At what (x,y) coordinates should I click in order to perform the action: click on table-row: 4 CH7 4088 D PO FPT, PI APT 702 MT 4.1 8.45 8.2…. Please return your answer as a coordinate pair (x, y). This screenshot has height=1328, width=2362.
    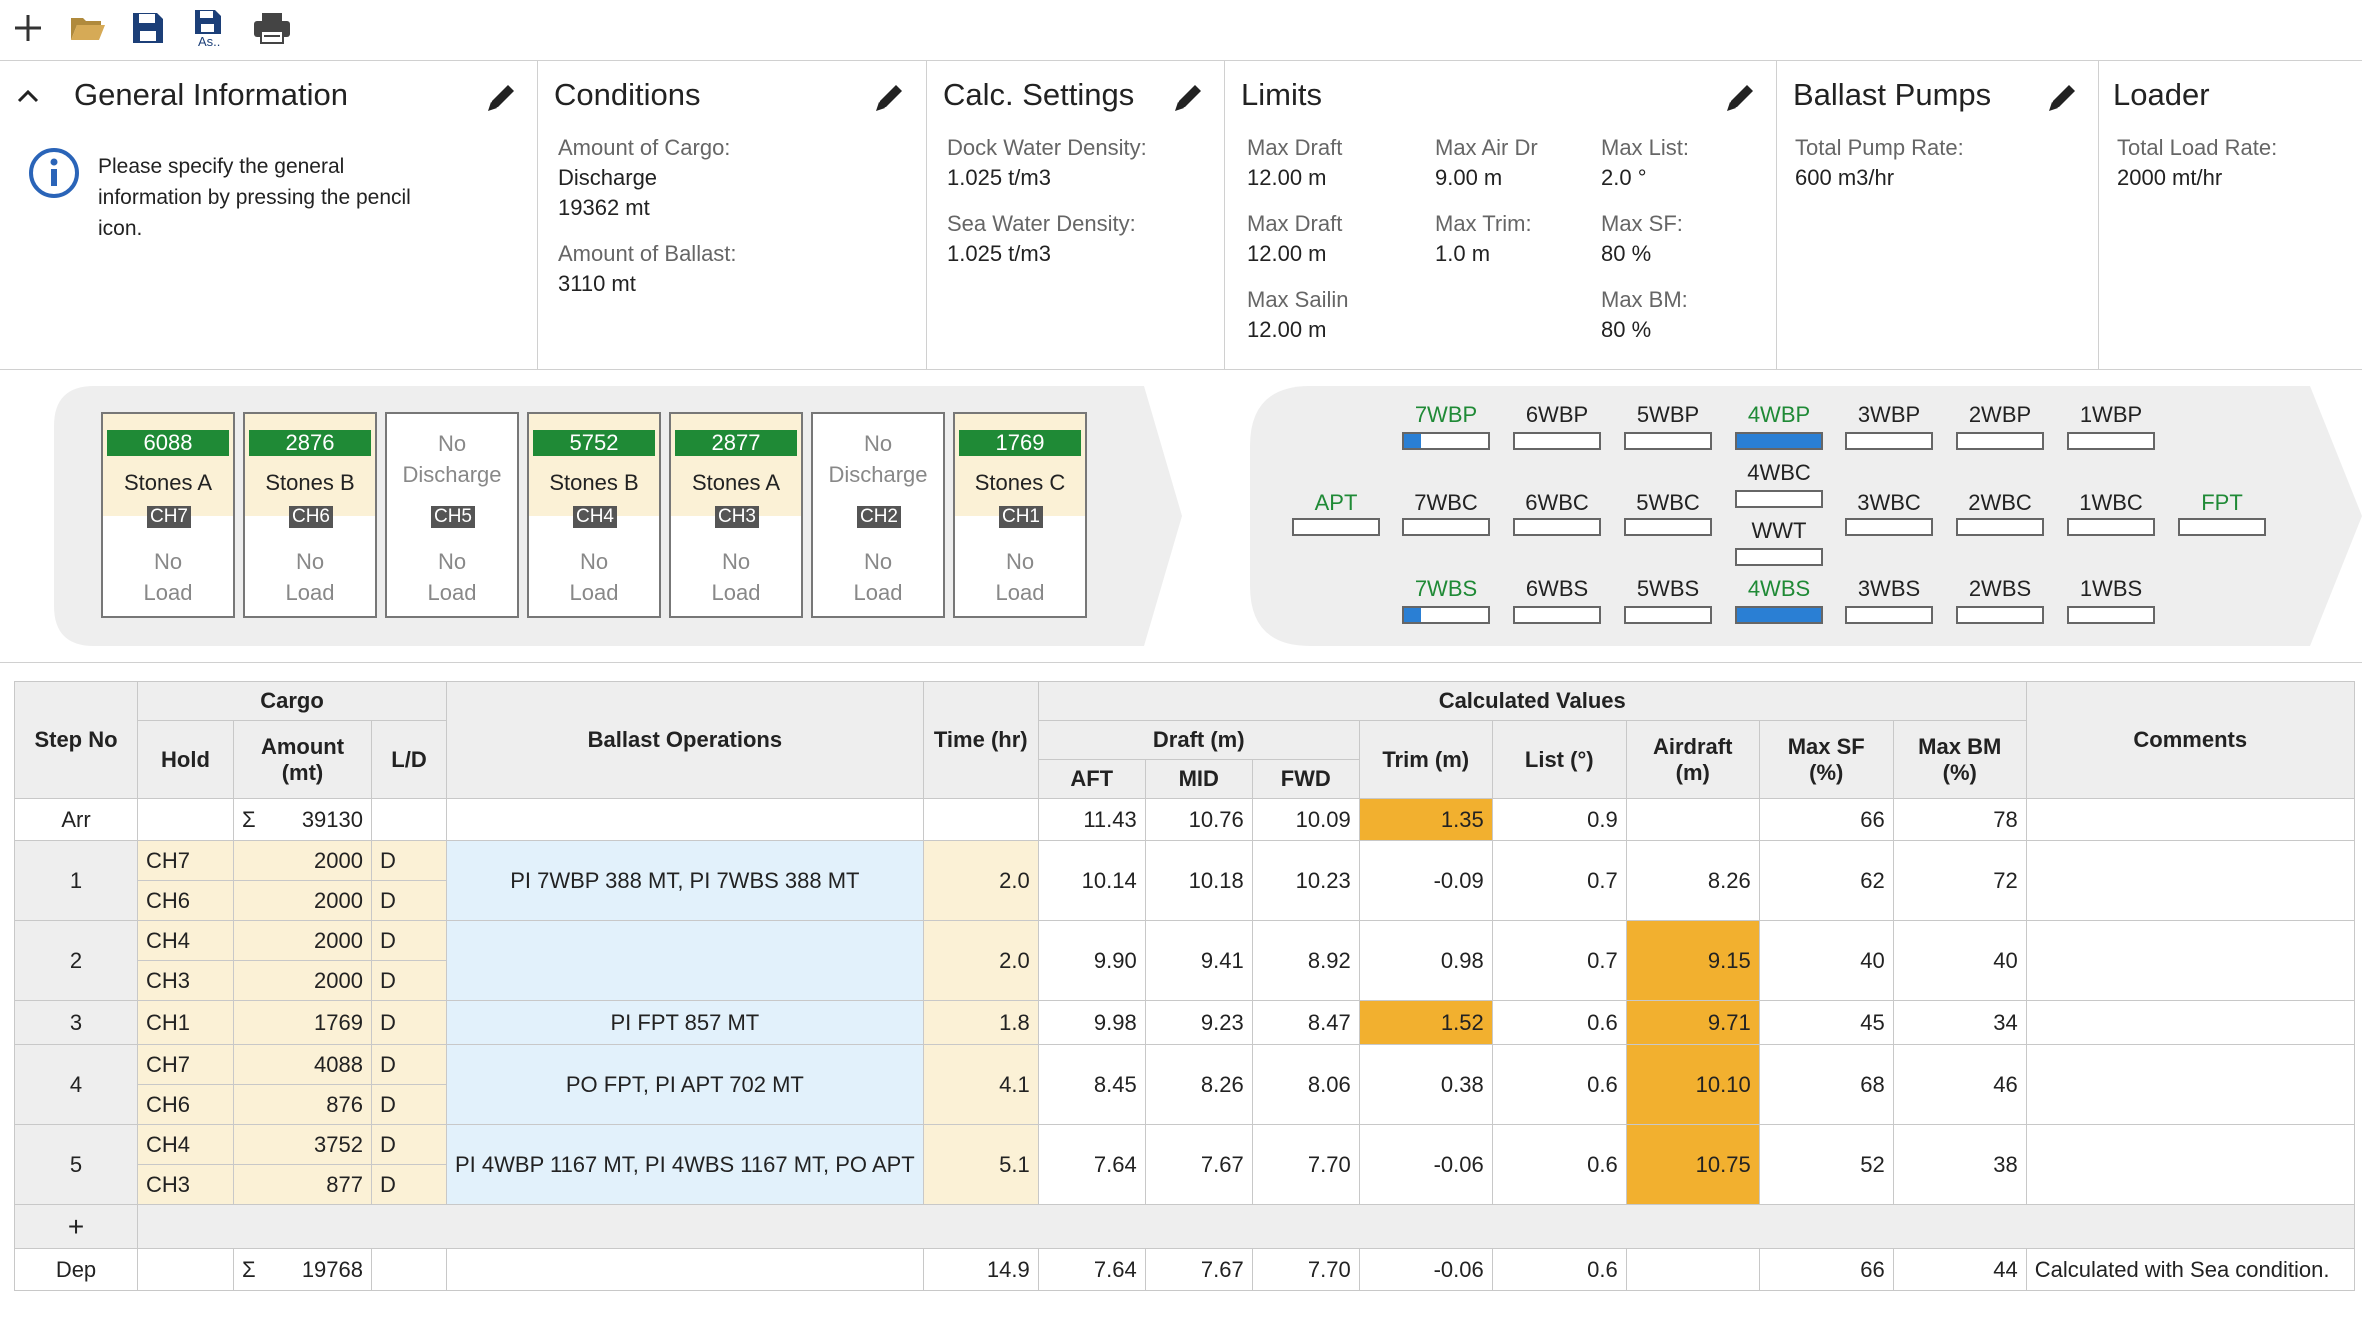
    Looking at the image, I should click on (1184, 1084).